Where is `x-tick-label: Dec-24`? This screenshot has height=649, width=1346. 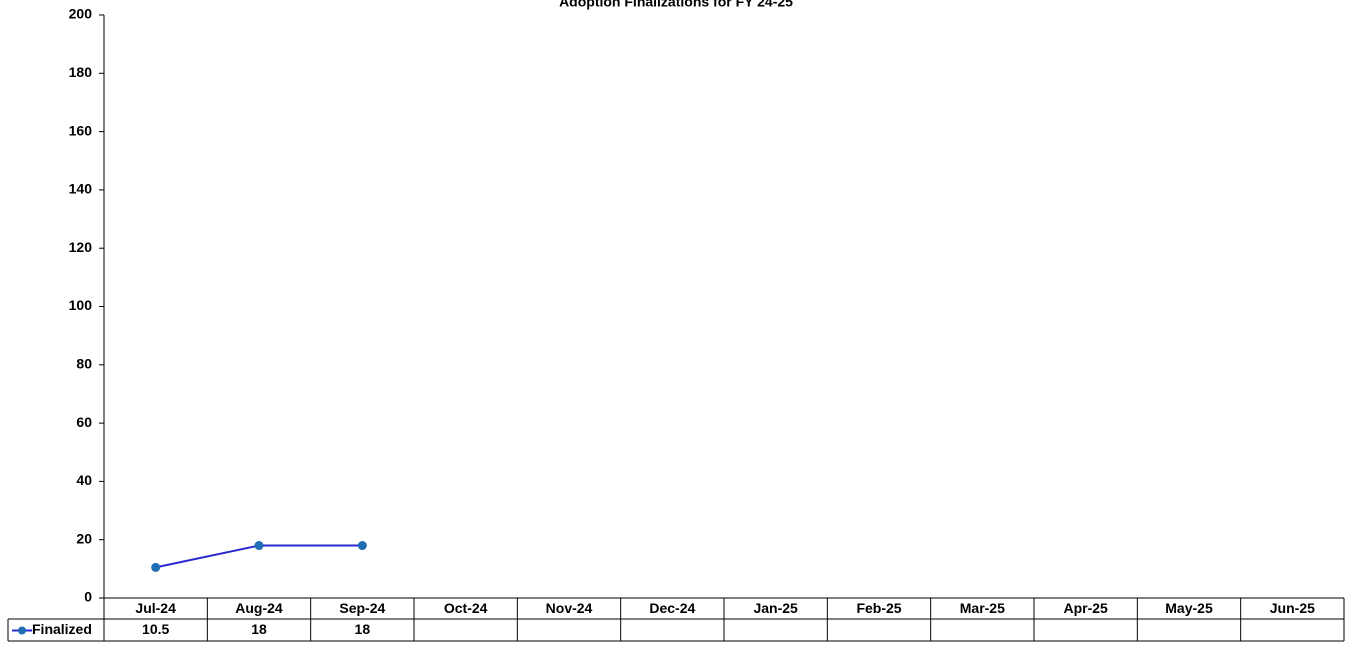
x-tick-label: Dec-24 is located at coordinates (672, 608).